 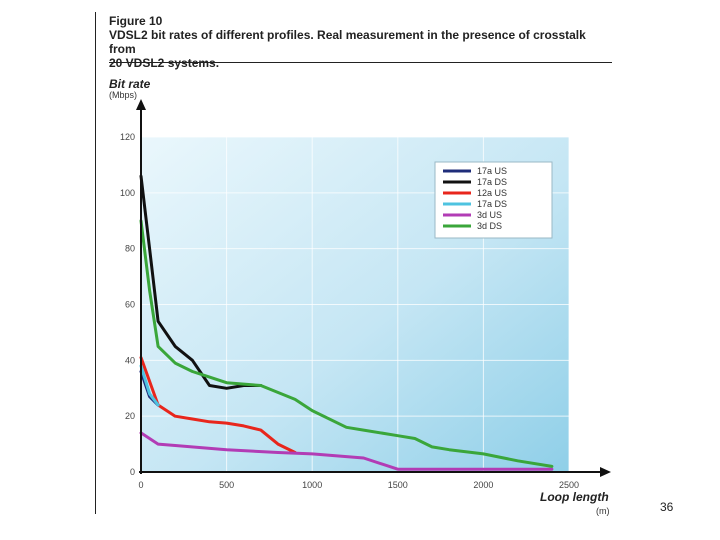 I want to click on x-tick-label: 1500, so click(x=398, y=485).